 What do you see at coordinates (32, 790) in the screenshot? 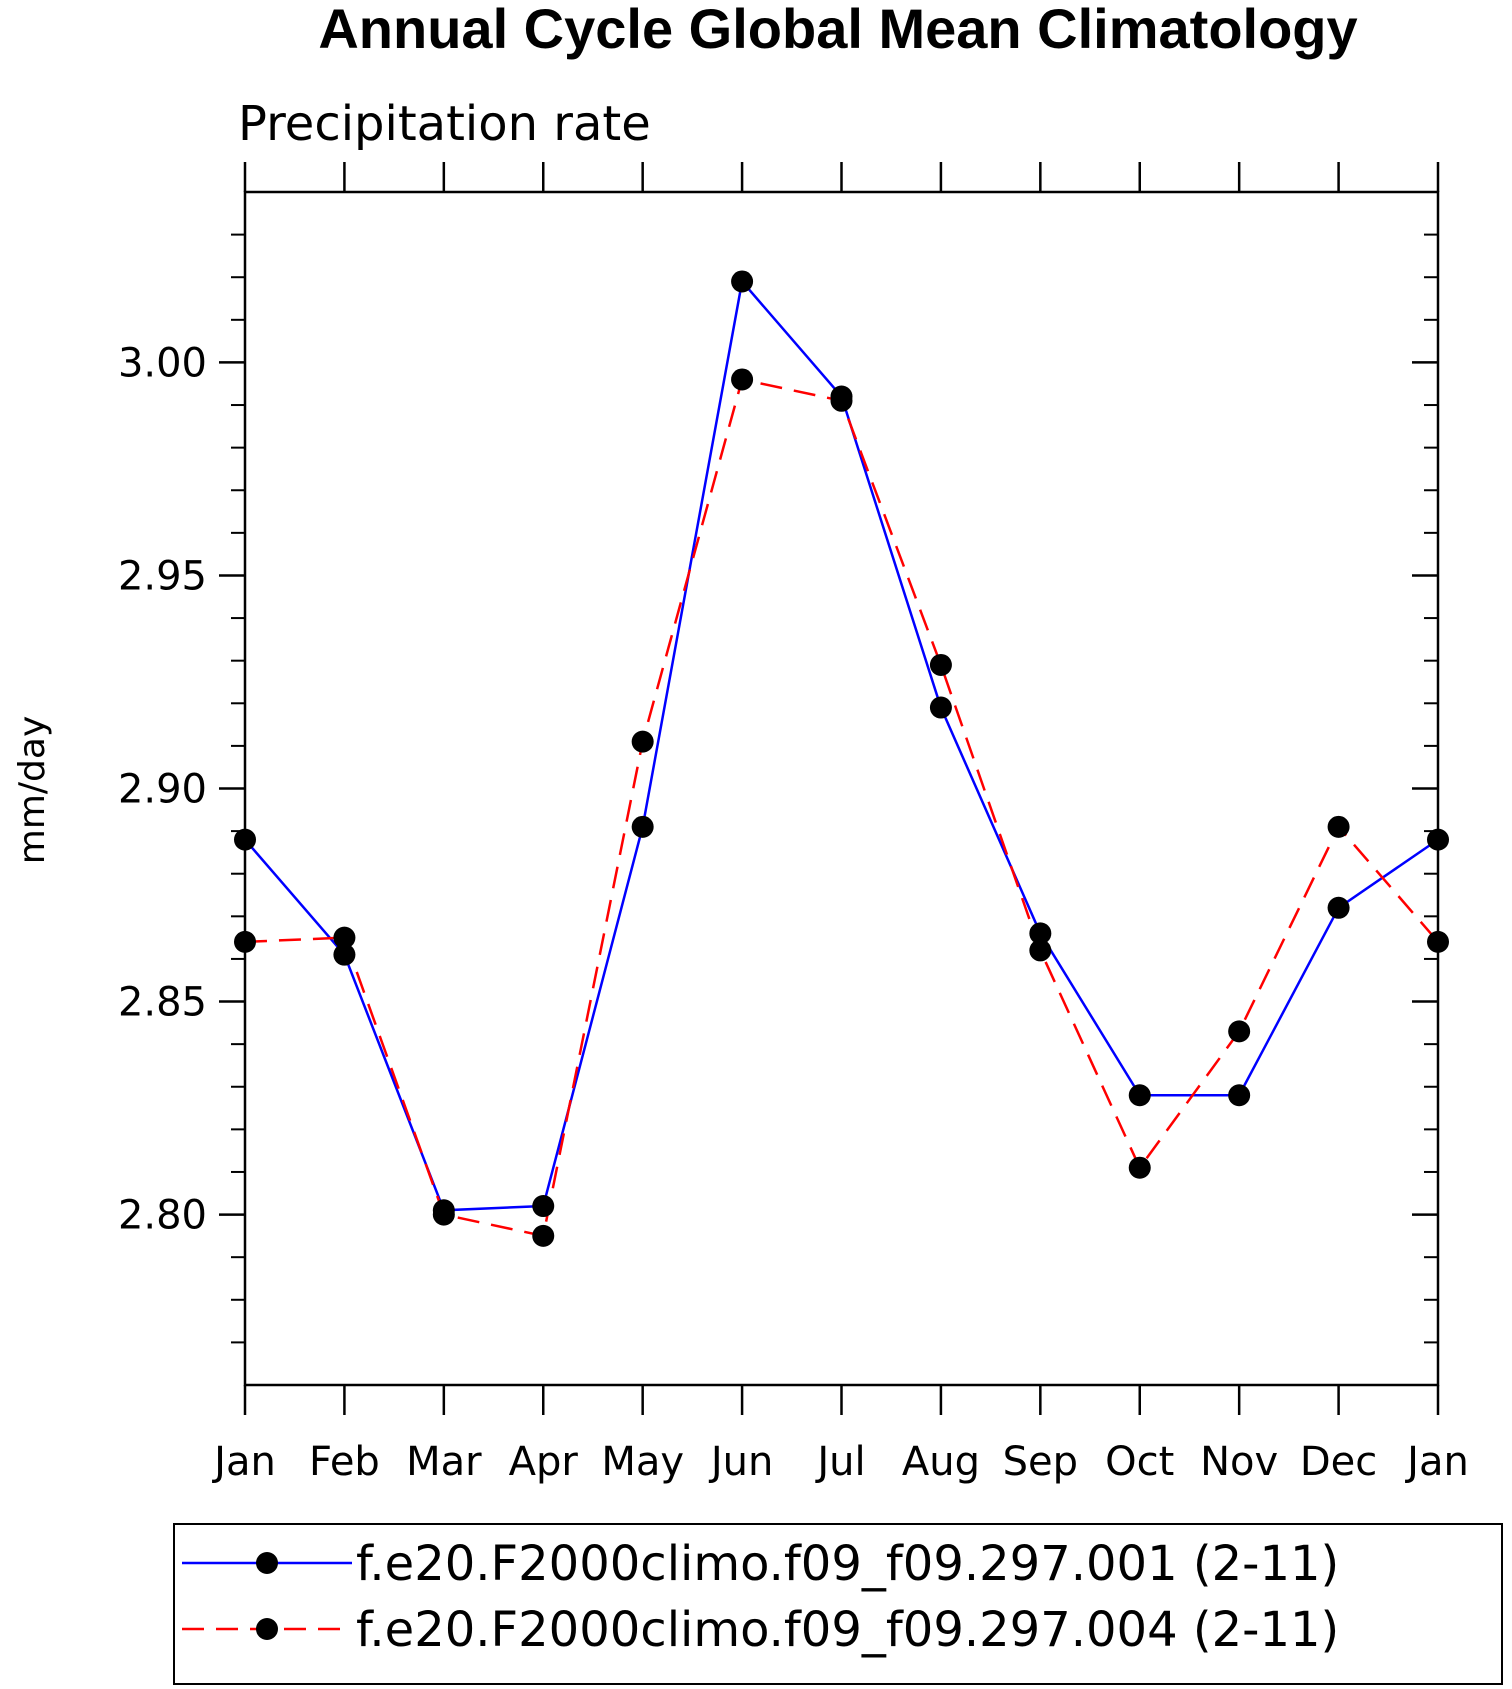
I see `y-axis-label: mm/day` at bounding box center [32, 790].